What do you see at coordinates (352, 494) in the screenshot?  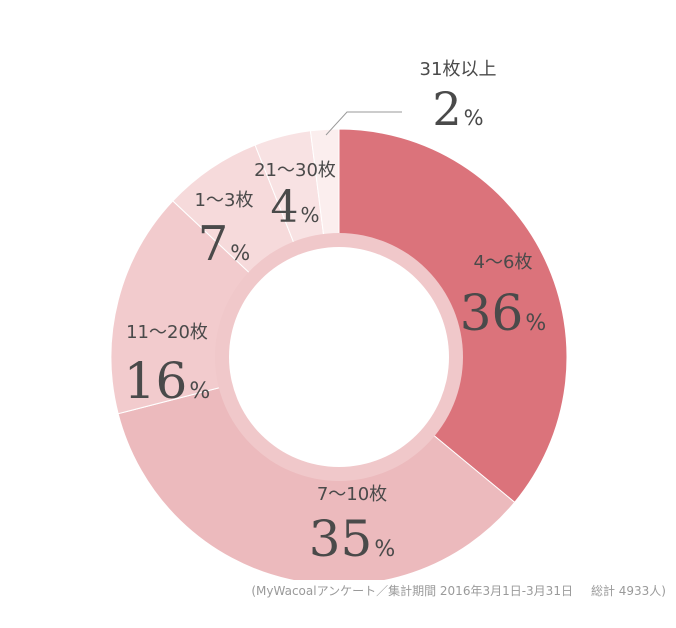 I see `slice-label-1: 7〜10枚` at bounding box center [352, 494].